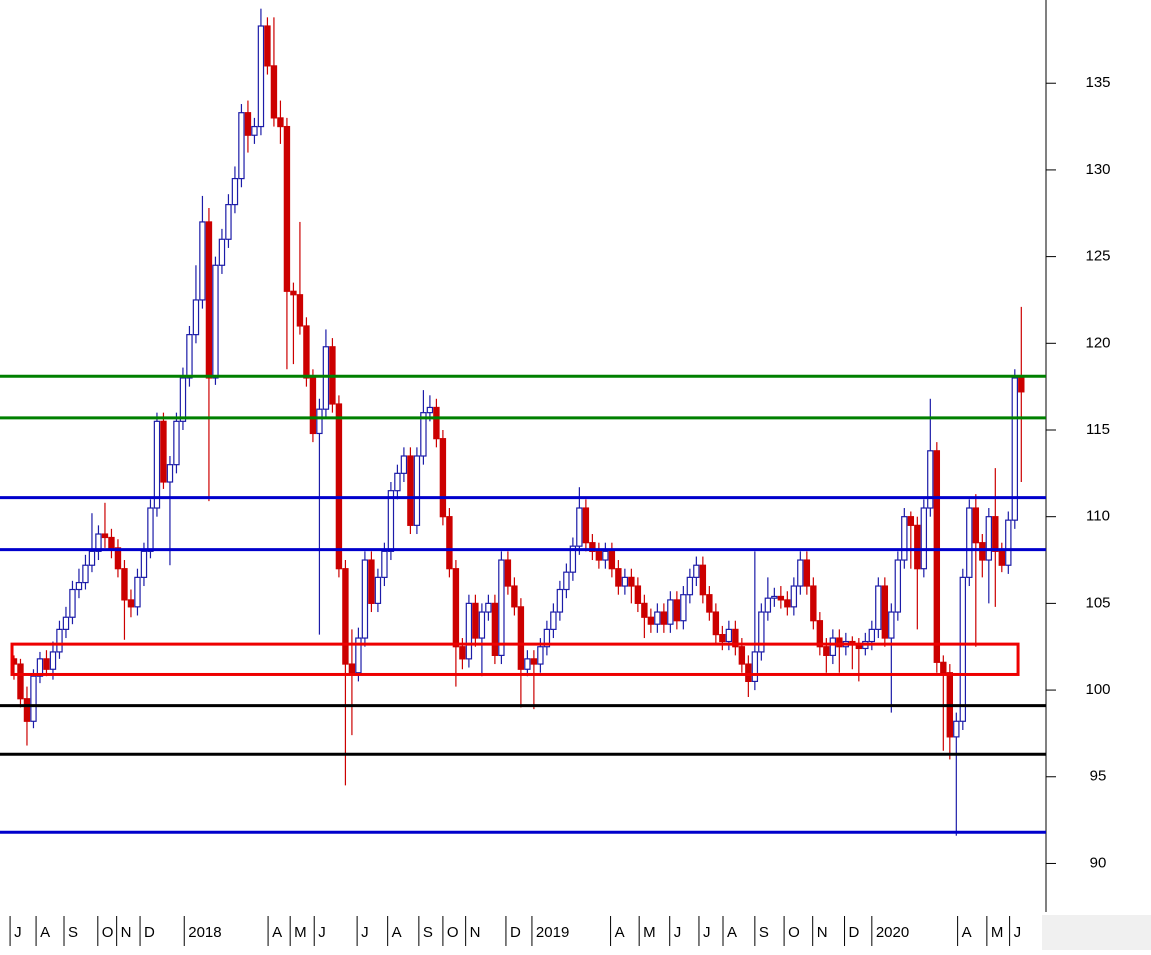  What do you see at coordinates (515, 659) in the screenshot?
I see `zone` at bounding box center [515, 659].